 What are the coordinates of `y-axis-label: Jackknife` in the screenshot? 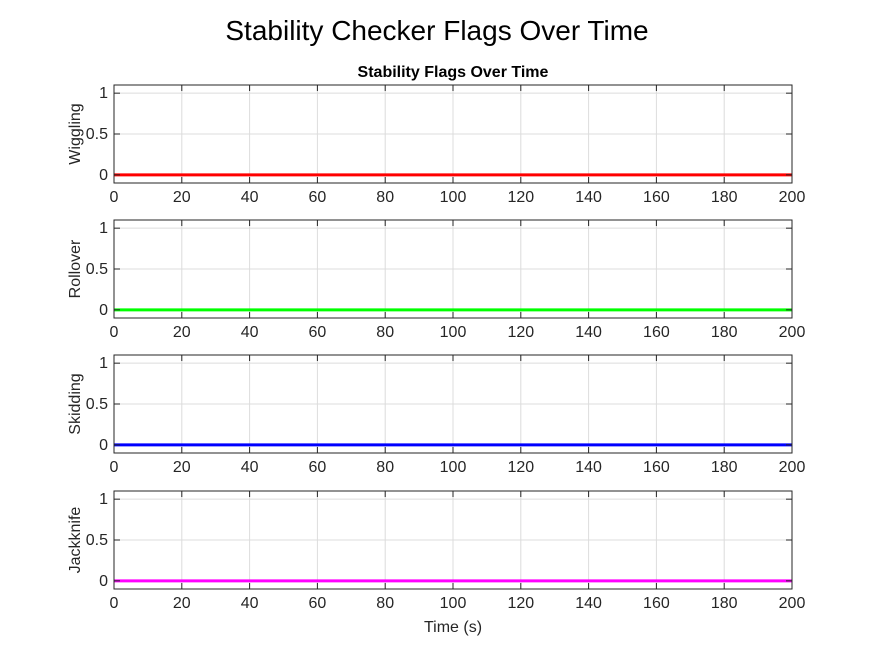 It's located at (75, 540).